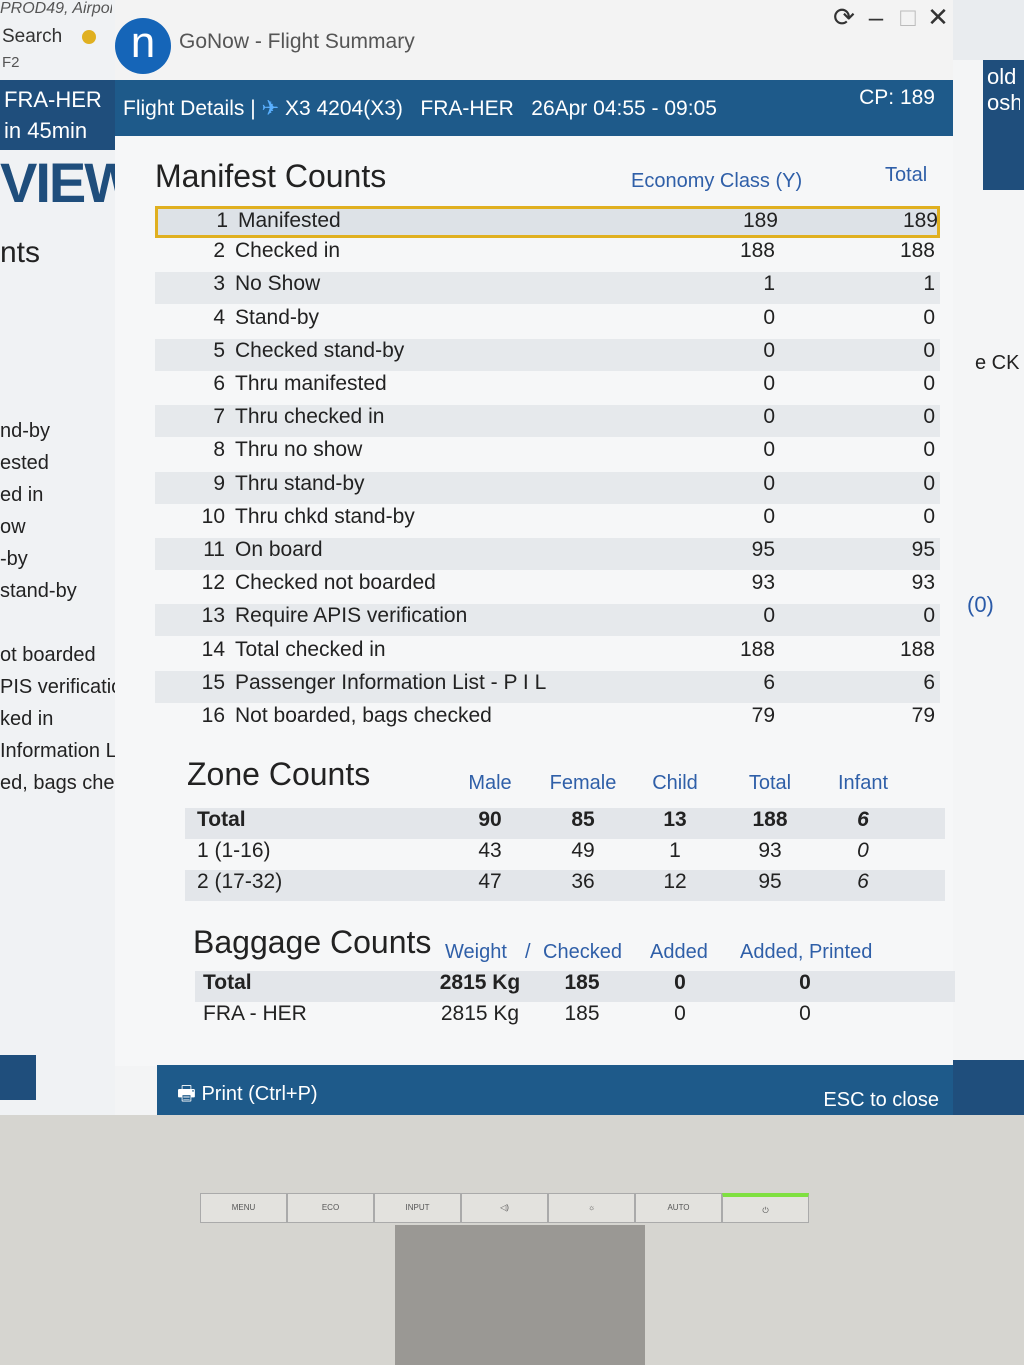 This screenshot has width=1024, height=1365. What do you see at coordinates (279, 549) in the screenshot?
I see `row-label: On board` at bounding box center [279, 549].